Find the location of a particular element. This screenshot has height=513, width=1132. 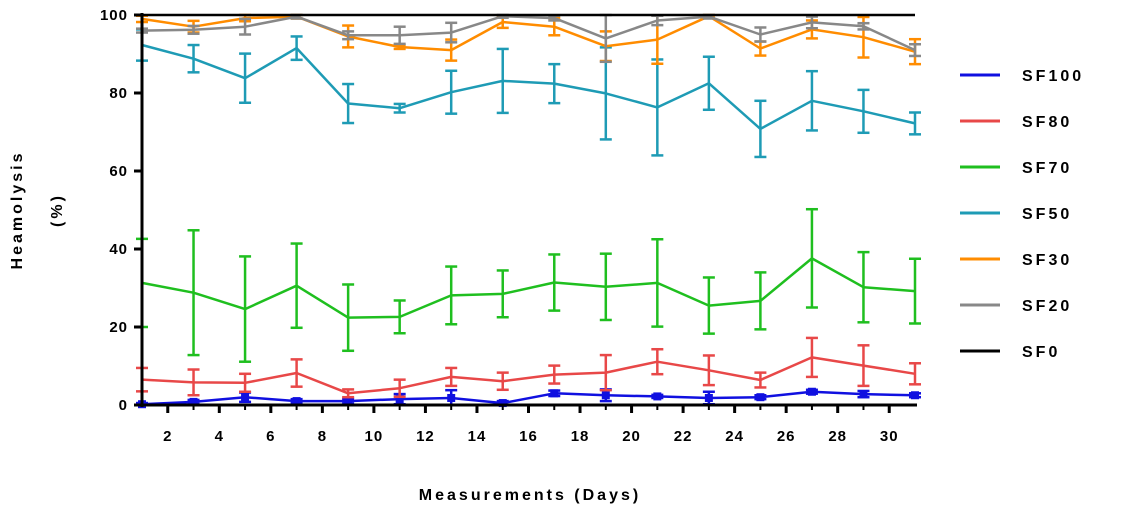

series-line-sf20 is located at coordinates (528, 33).